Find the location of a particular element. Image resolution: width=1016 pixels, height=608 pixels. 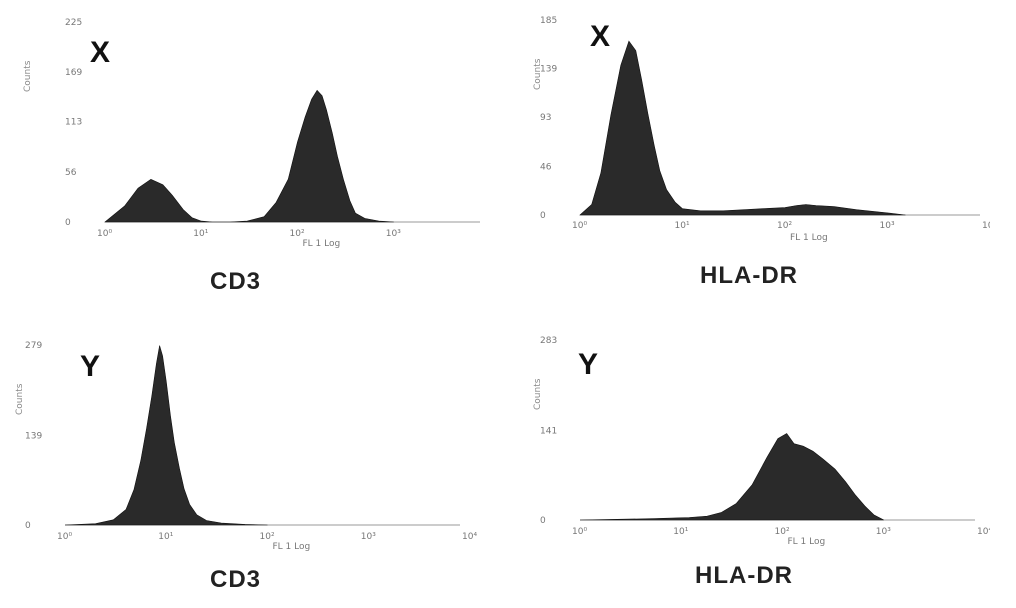

y-tick-label: 169 is located at coordinates (73, 73).